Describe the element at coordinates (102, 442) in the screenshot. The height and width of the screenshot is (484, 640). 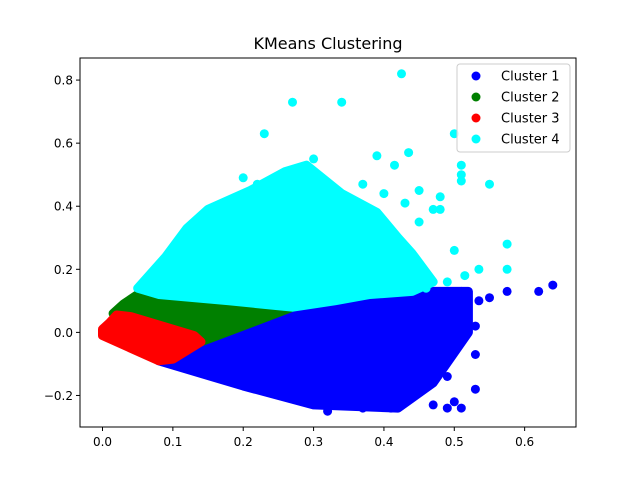
I see `x-tick-label: 0.0` at that location.